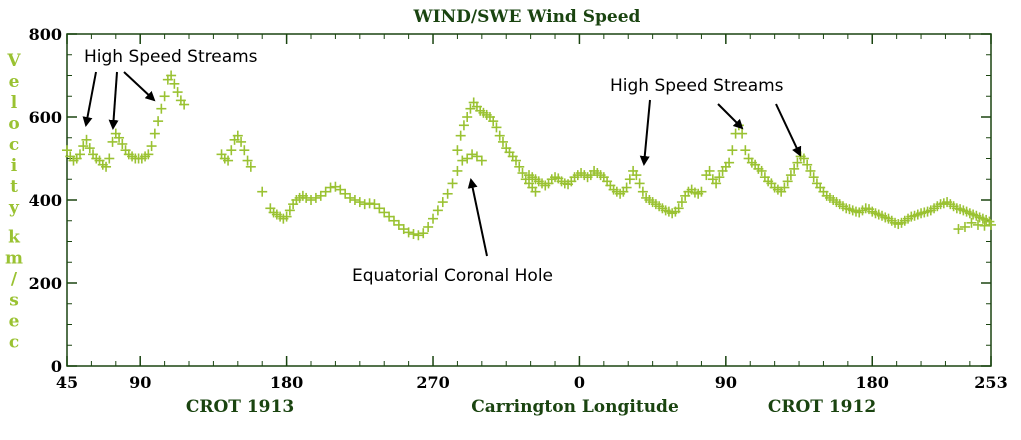 The width and height of the screenshot is (1021, 440). I want to click on y-tick-label: 600, so click(45, 117).